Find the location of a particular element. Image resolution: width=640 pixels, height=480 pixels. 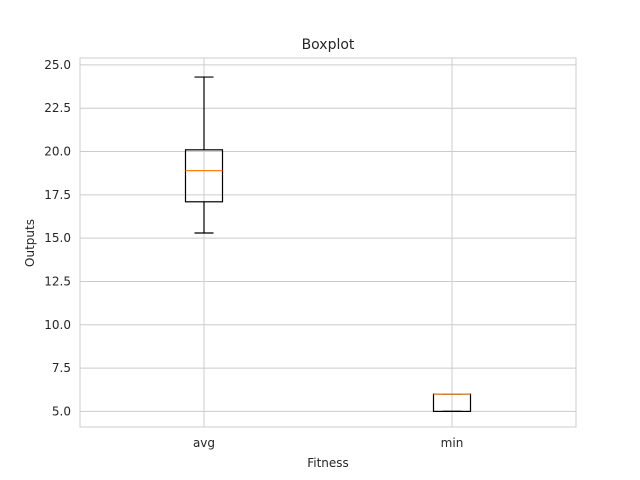

chart-title: Boxplot is located at coordinates (328, 45).